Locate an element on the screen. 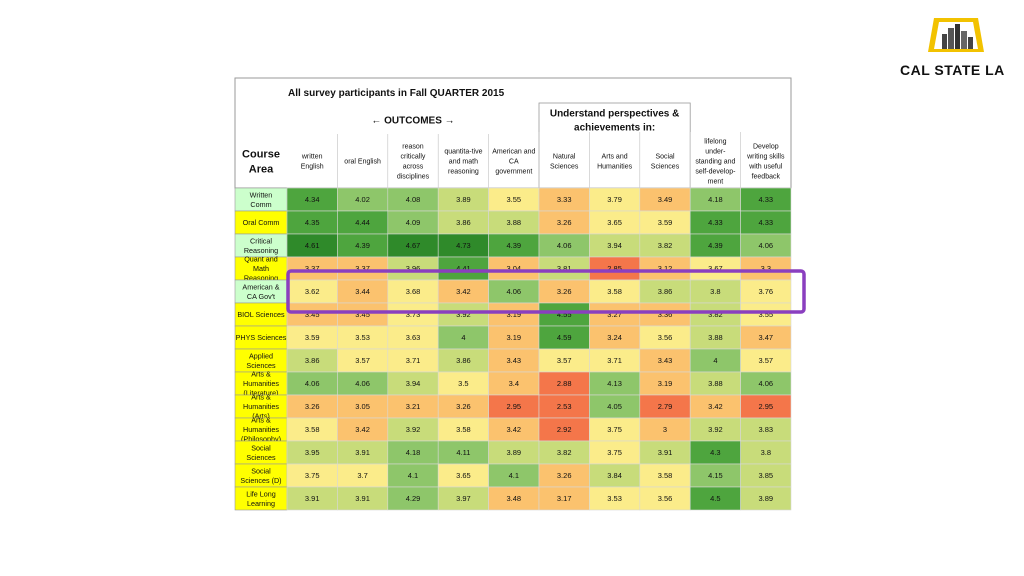 Image resolution: width=1024 pixels, height=576 pixels. cell-value: 3.45 is located at coordinates (362, 314).